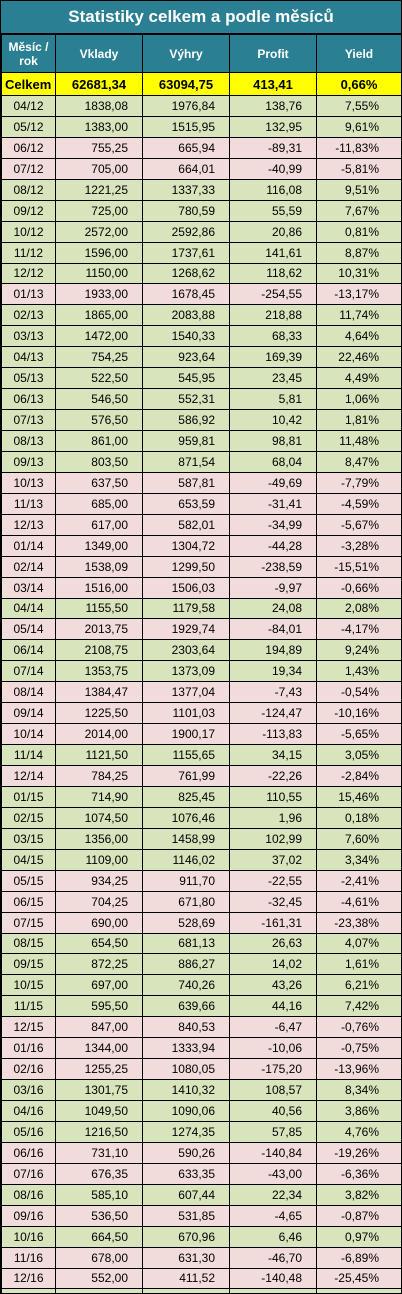 This screenshot has width=402, height=1294. Describe the element at coordinates (358, 922) in the screenshot. I see `cell-yield: -23,38%` at that location.